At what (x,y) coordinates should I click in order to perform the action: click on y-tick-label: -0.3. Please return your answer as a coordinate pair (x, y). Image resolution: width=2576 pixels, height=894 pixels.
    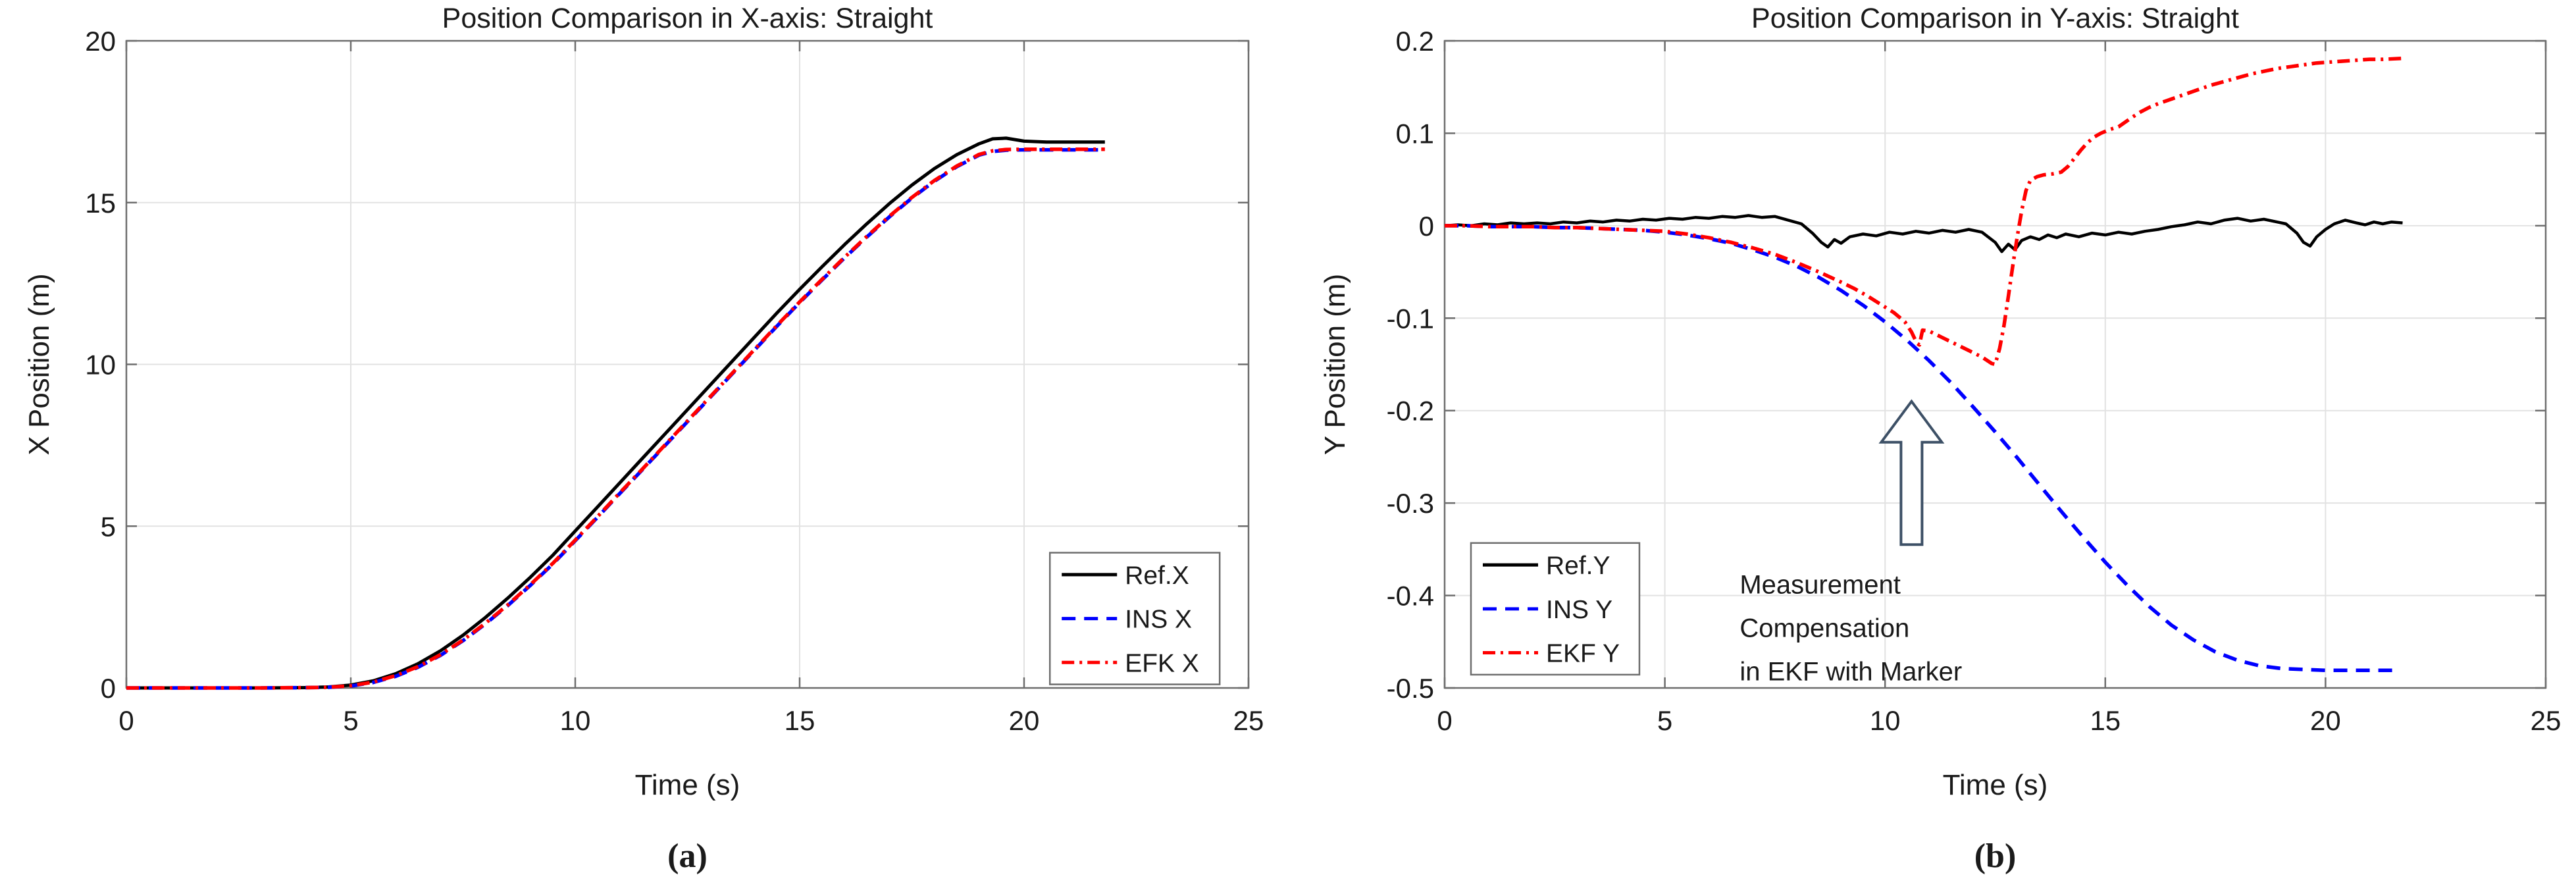
    Looking at the image, I should click on (1410, 503).